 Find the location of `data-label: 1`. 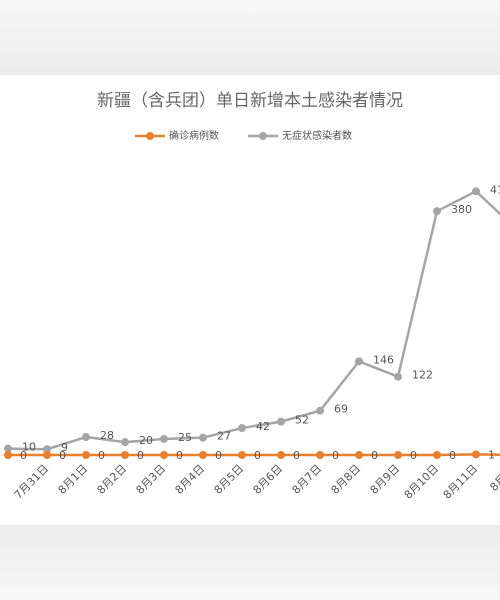

data-label: 1 is located at coordinates (491, 454).